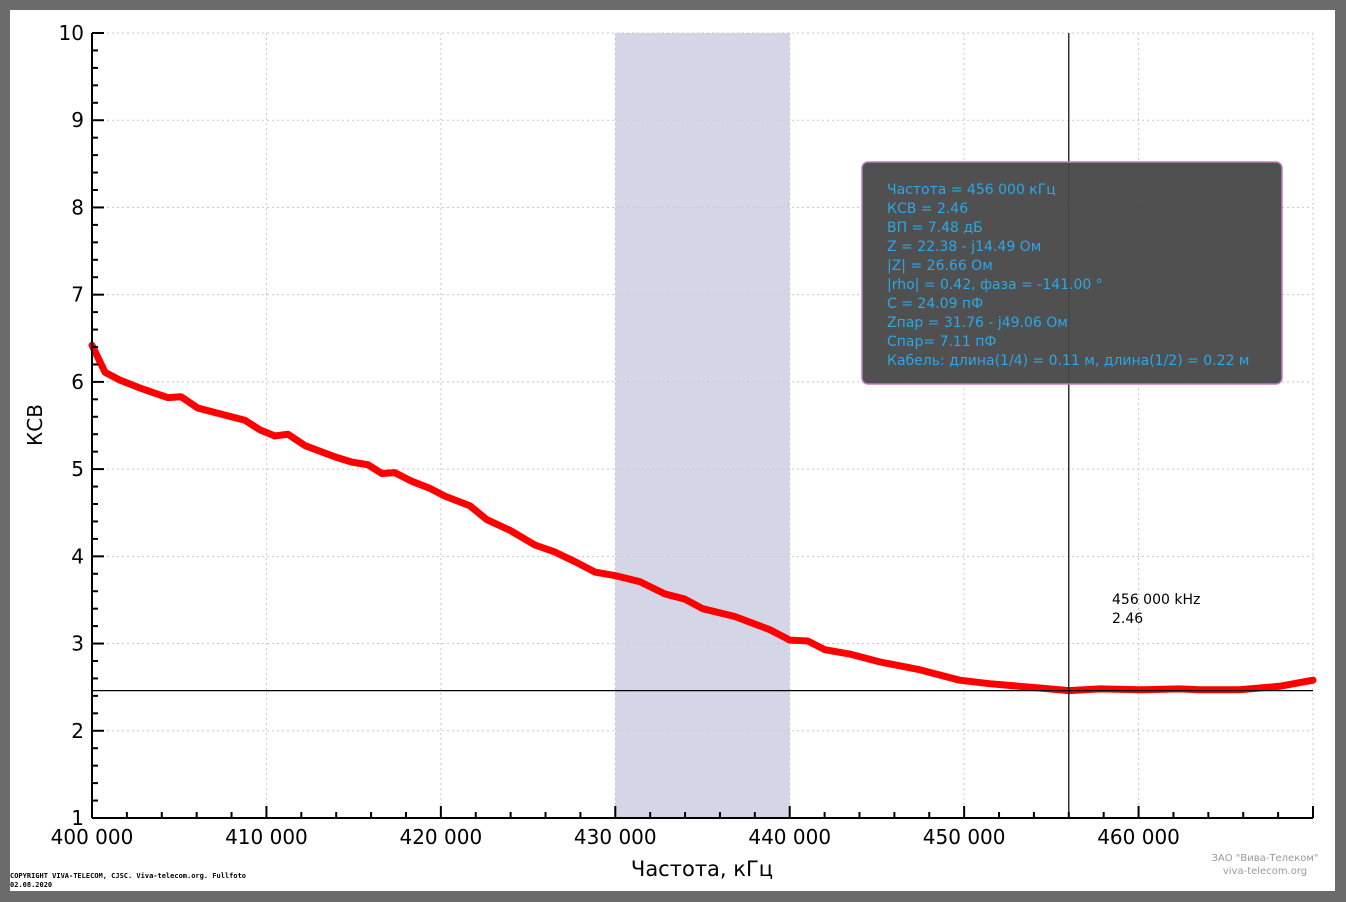 The width and height of the screenshot is (1346, 902). I want to click on watermark: ЗАО "Вива-Телеком" viva-telecom.org, so click(1265, 865).